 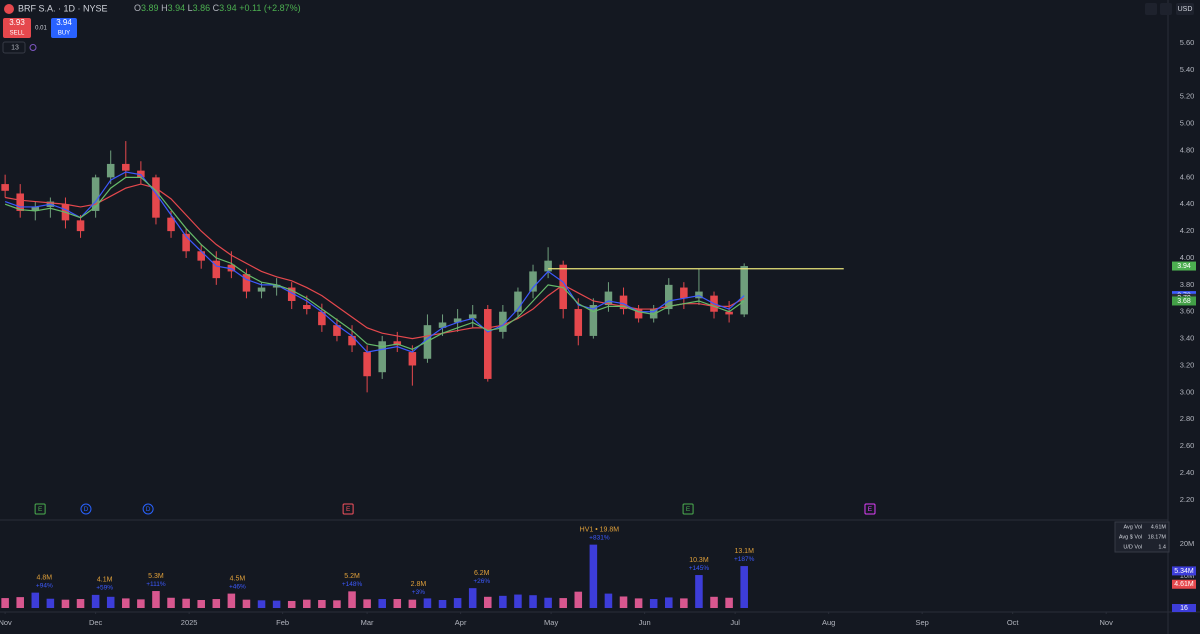 I want to click on stat-value: 18.17M, so click(x=1157, y=537).